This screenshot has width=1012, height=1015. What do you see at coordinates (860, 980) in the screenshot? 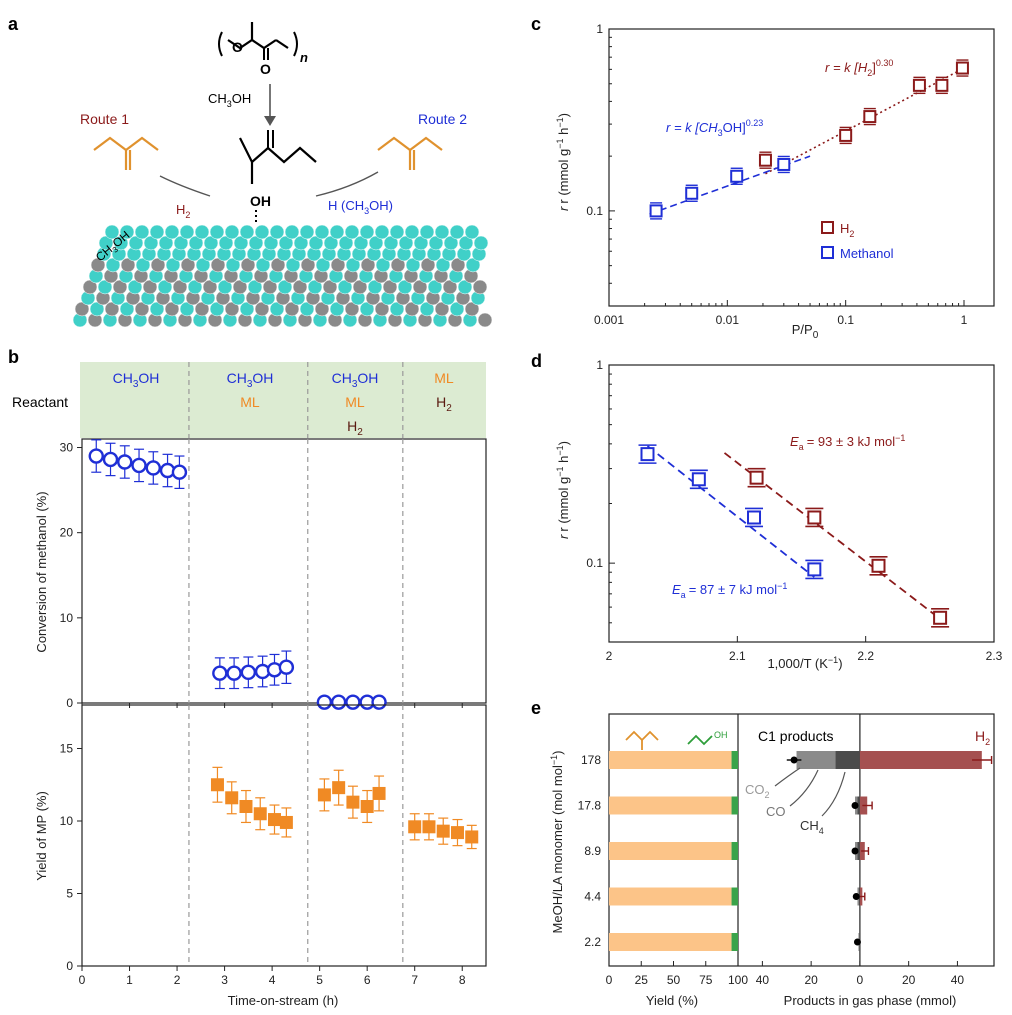
I see `x-tick-label: 0` at bounding box center [860, 980].